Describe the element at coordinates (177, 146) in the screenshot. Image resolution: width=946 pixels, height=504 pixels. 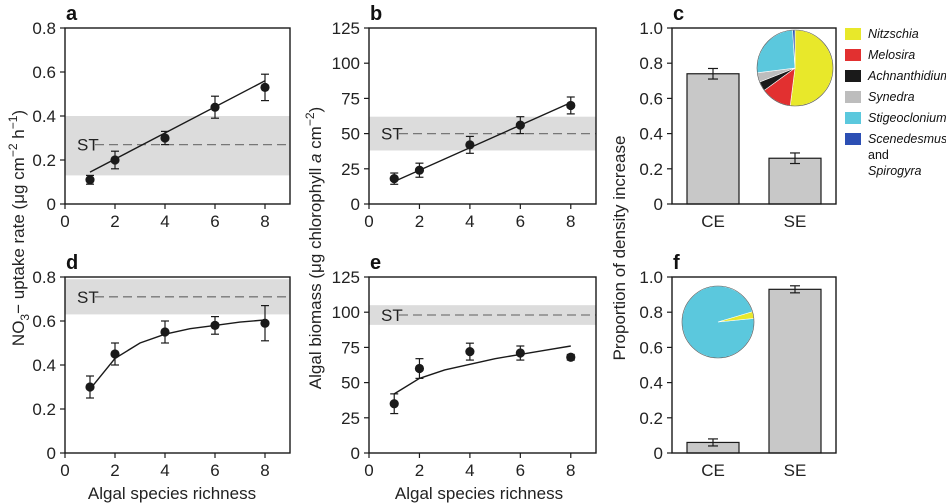
I see `st-band` at that location.